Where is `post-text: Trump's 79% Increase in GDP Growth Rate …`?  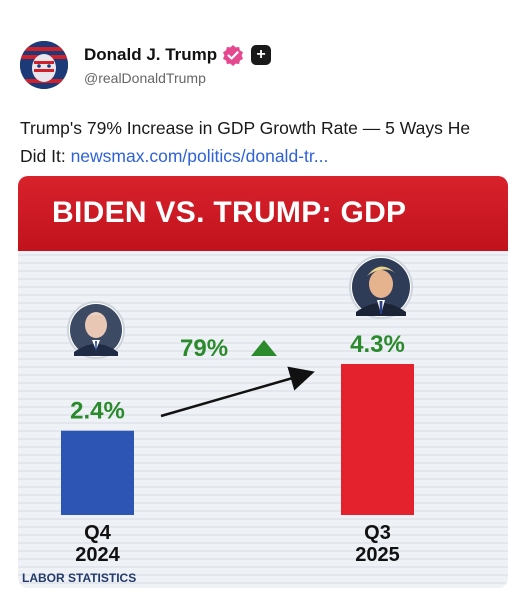
post-text: Trump's 79% Increase in GDP Growth Rate … is located at coordinates (260, 142).